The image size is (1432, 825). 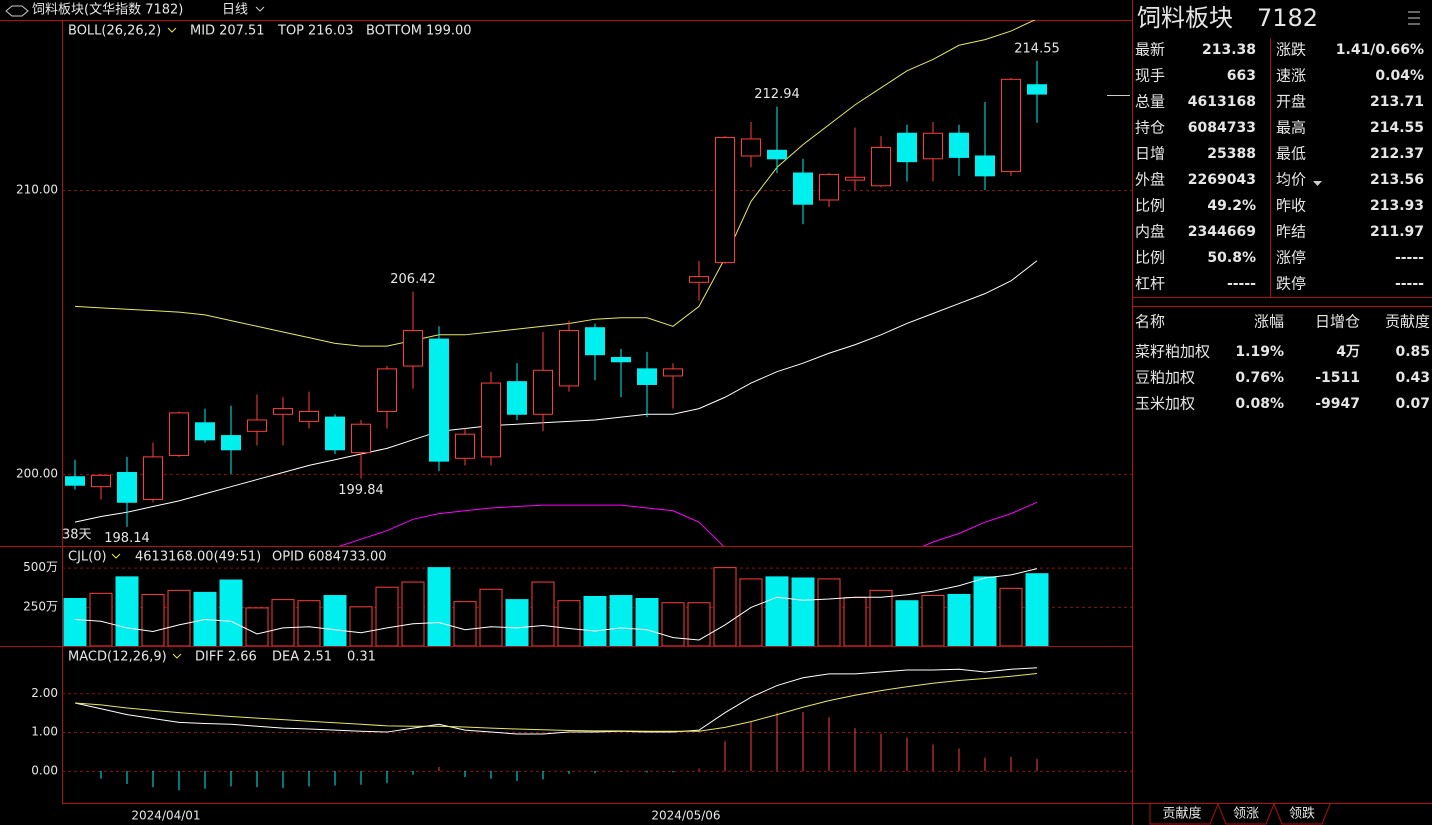 What do you see at coordinates (1185, 18) in the screenshot?
I see `quote-title: 饲料板块` at bounding box center [1185, 18].